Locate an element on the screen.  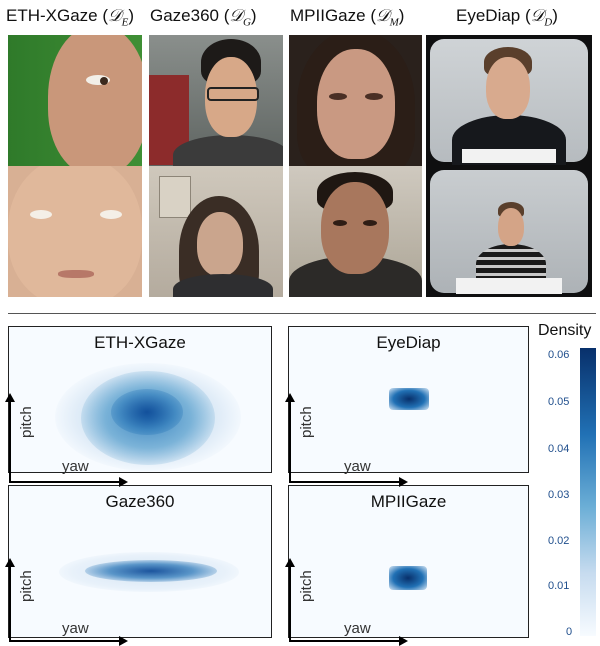
heatmap-title: Gaze360 is located at coordinates (140, 501).